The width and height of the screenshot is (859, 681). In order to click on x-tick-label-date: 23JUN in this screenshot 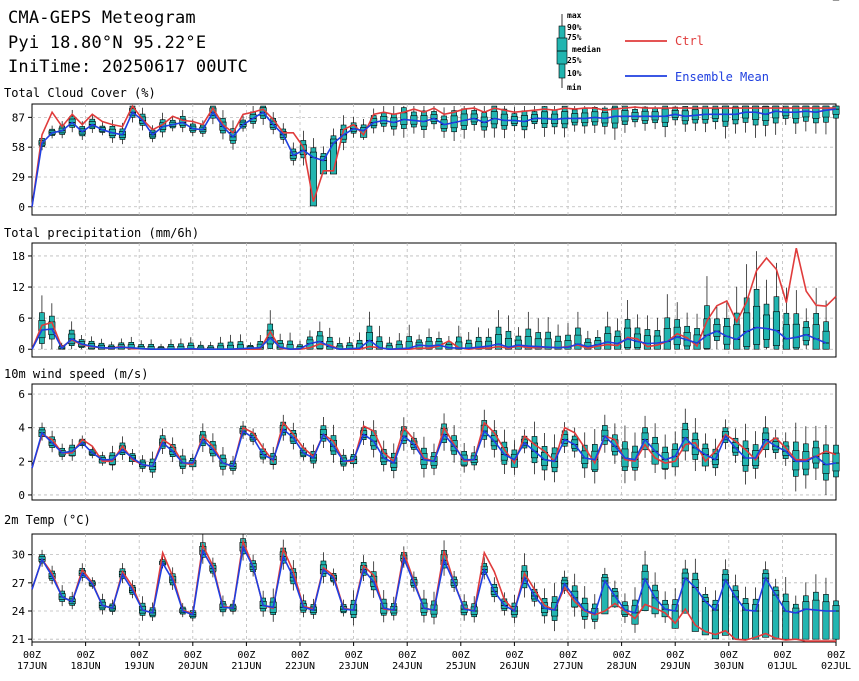, I will do `click(354, 666)`.